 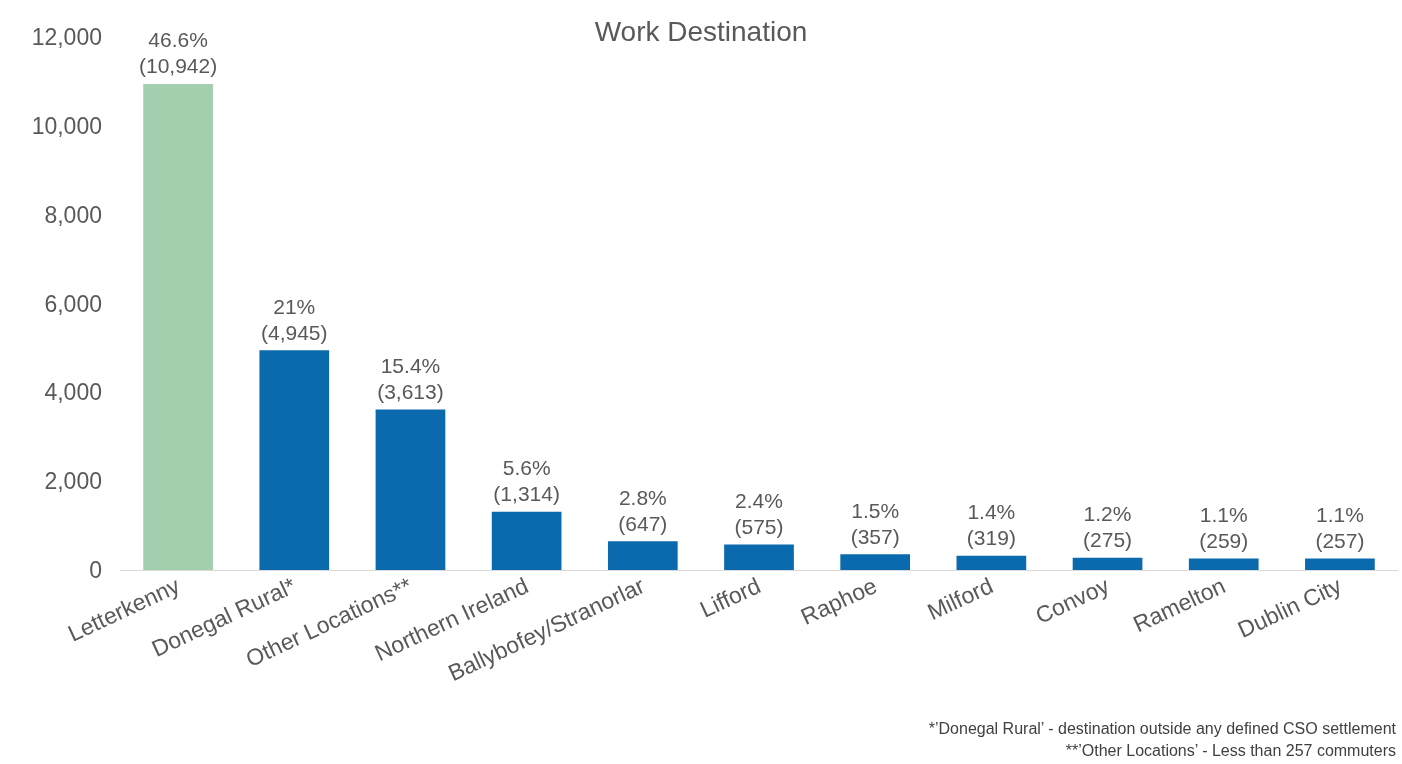 What do you see at coordinates (66, 37) in the screenshot?
I see `y-tick-label: 12,000` at bounding box center [66, 37].